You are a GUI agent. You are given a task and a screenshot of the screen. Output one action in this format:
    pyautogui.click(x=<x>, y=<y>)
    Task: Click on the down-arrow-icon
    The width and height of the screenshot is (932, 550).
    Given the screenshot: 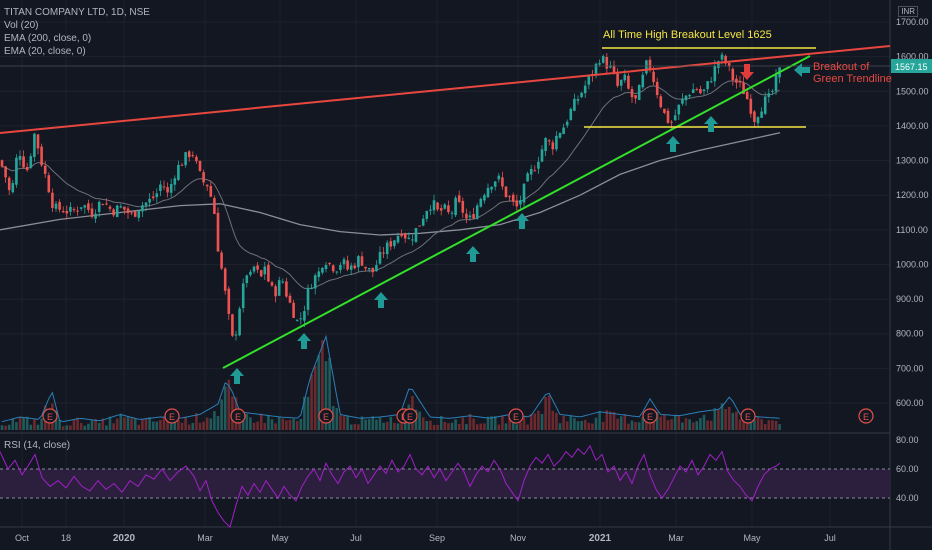 What is the action you would take?
    pyautogui.click(x=747, y=72)
    